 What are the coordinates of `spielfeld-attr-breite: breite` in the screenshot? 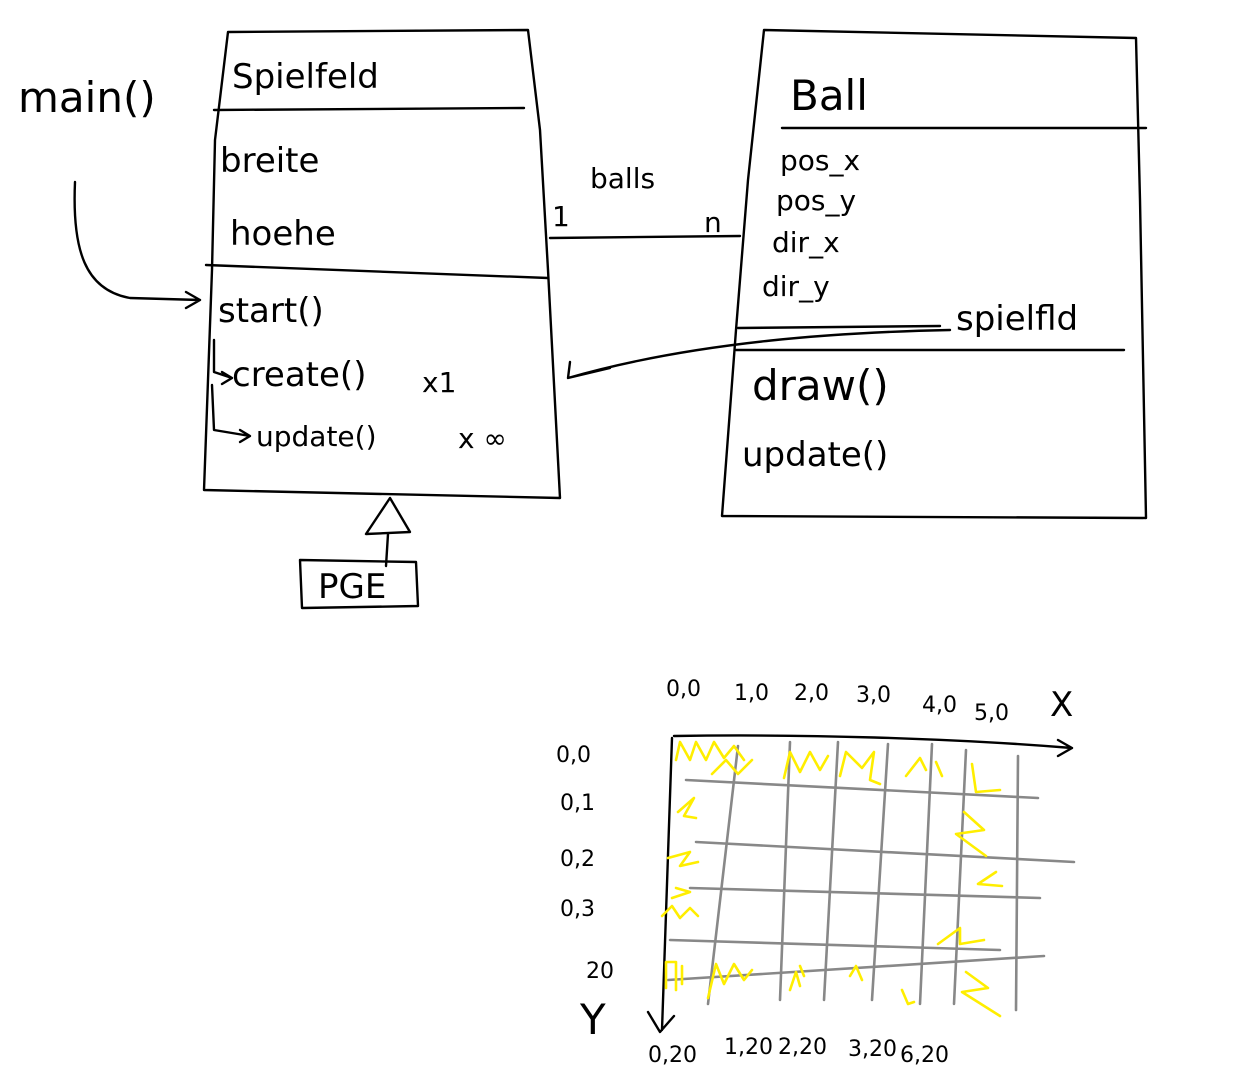 It's located at (269, 161).